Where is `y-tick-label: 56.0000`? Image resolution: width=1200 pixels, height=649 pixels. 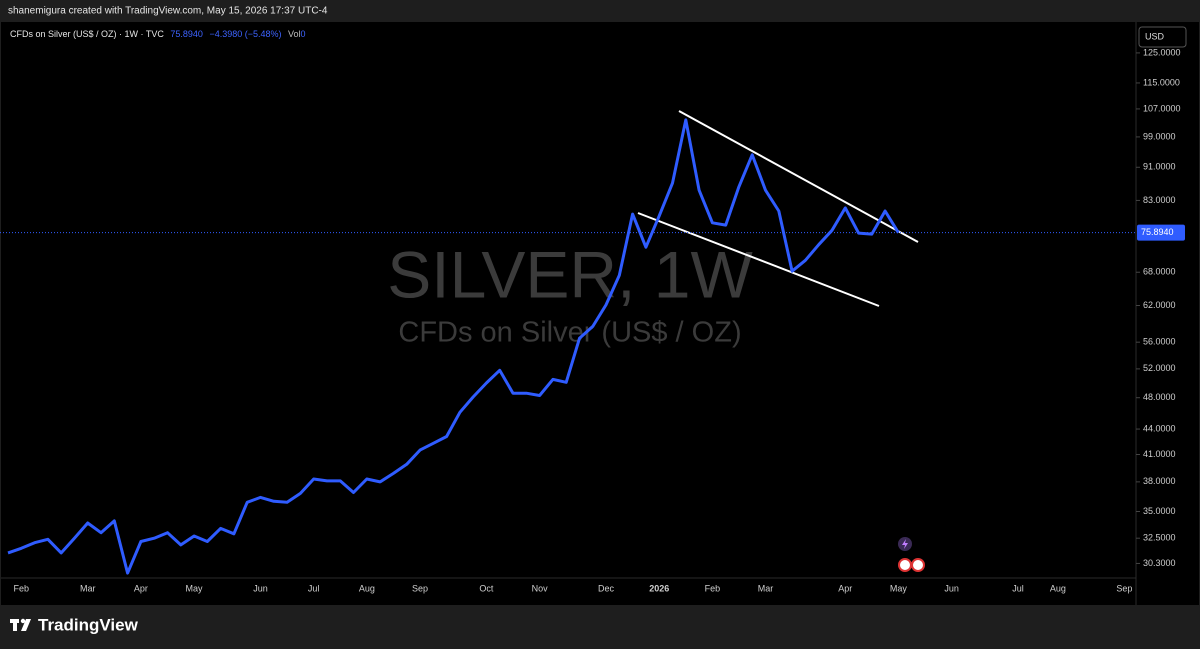
y-tick-label: 56.0000 is located at coordinates (1159, 342).